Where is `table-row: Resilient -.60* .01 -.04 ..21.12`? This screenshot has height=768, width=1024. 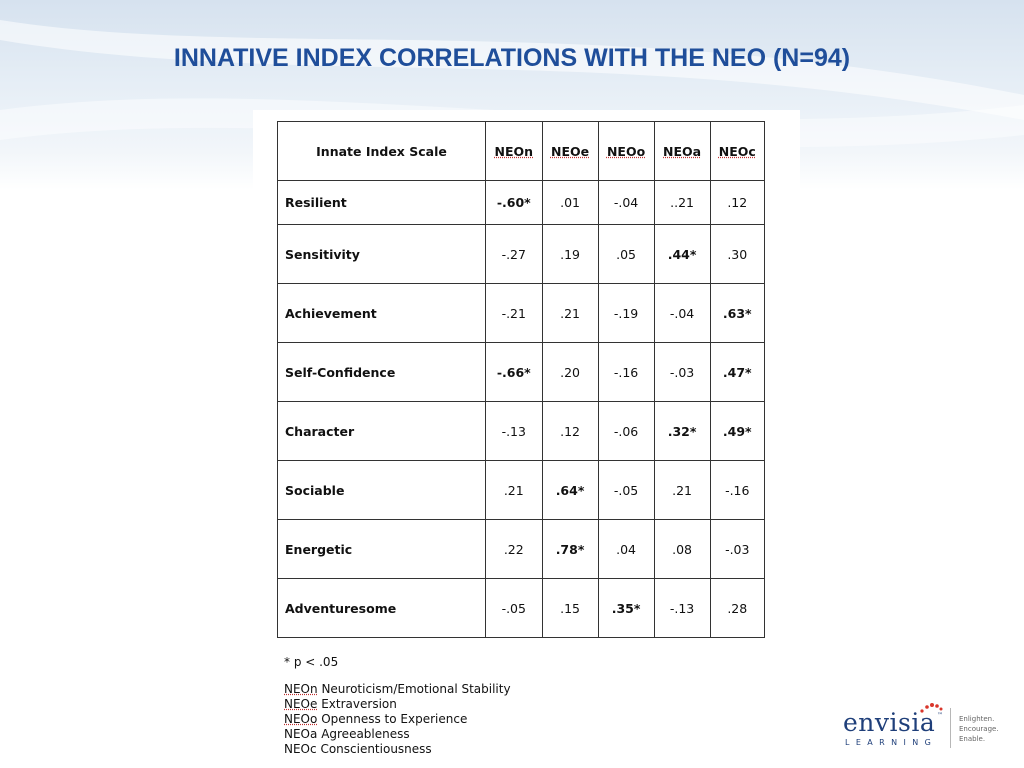 table-row: Resilient -.60* .01 -.04 ..21.12 is located at coordinates (521, 202).